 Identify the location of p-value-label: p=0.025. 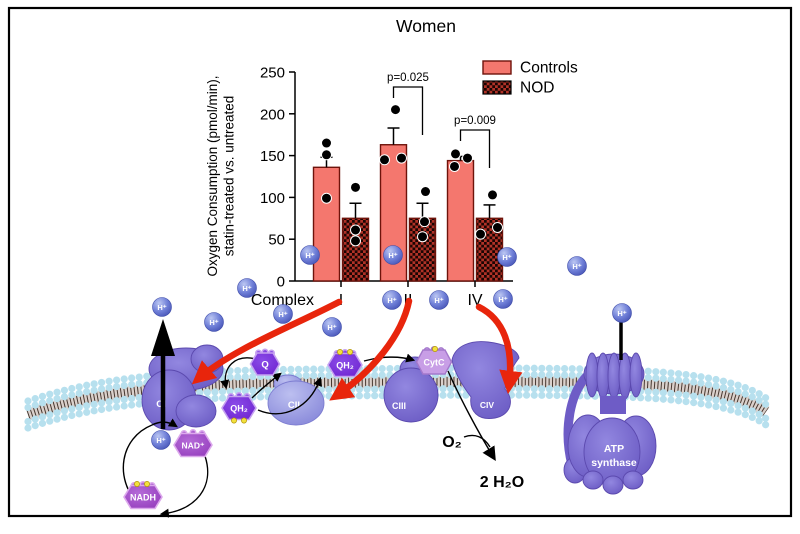
(408, 78).